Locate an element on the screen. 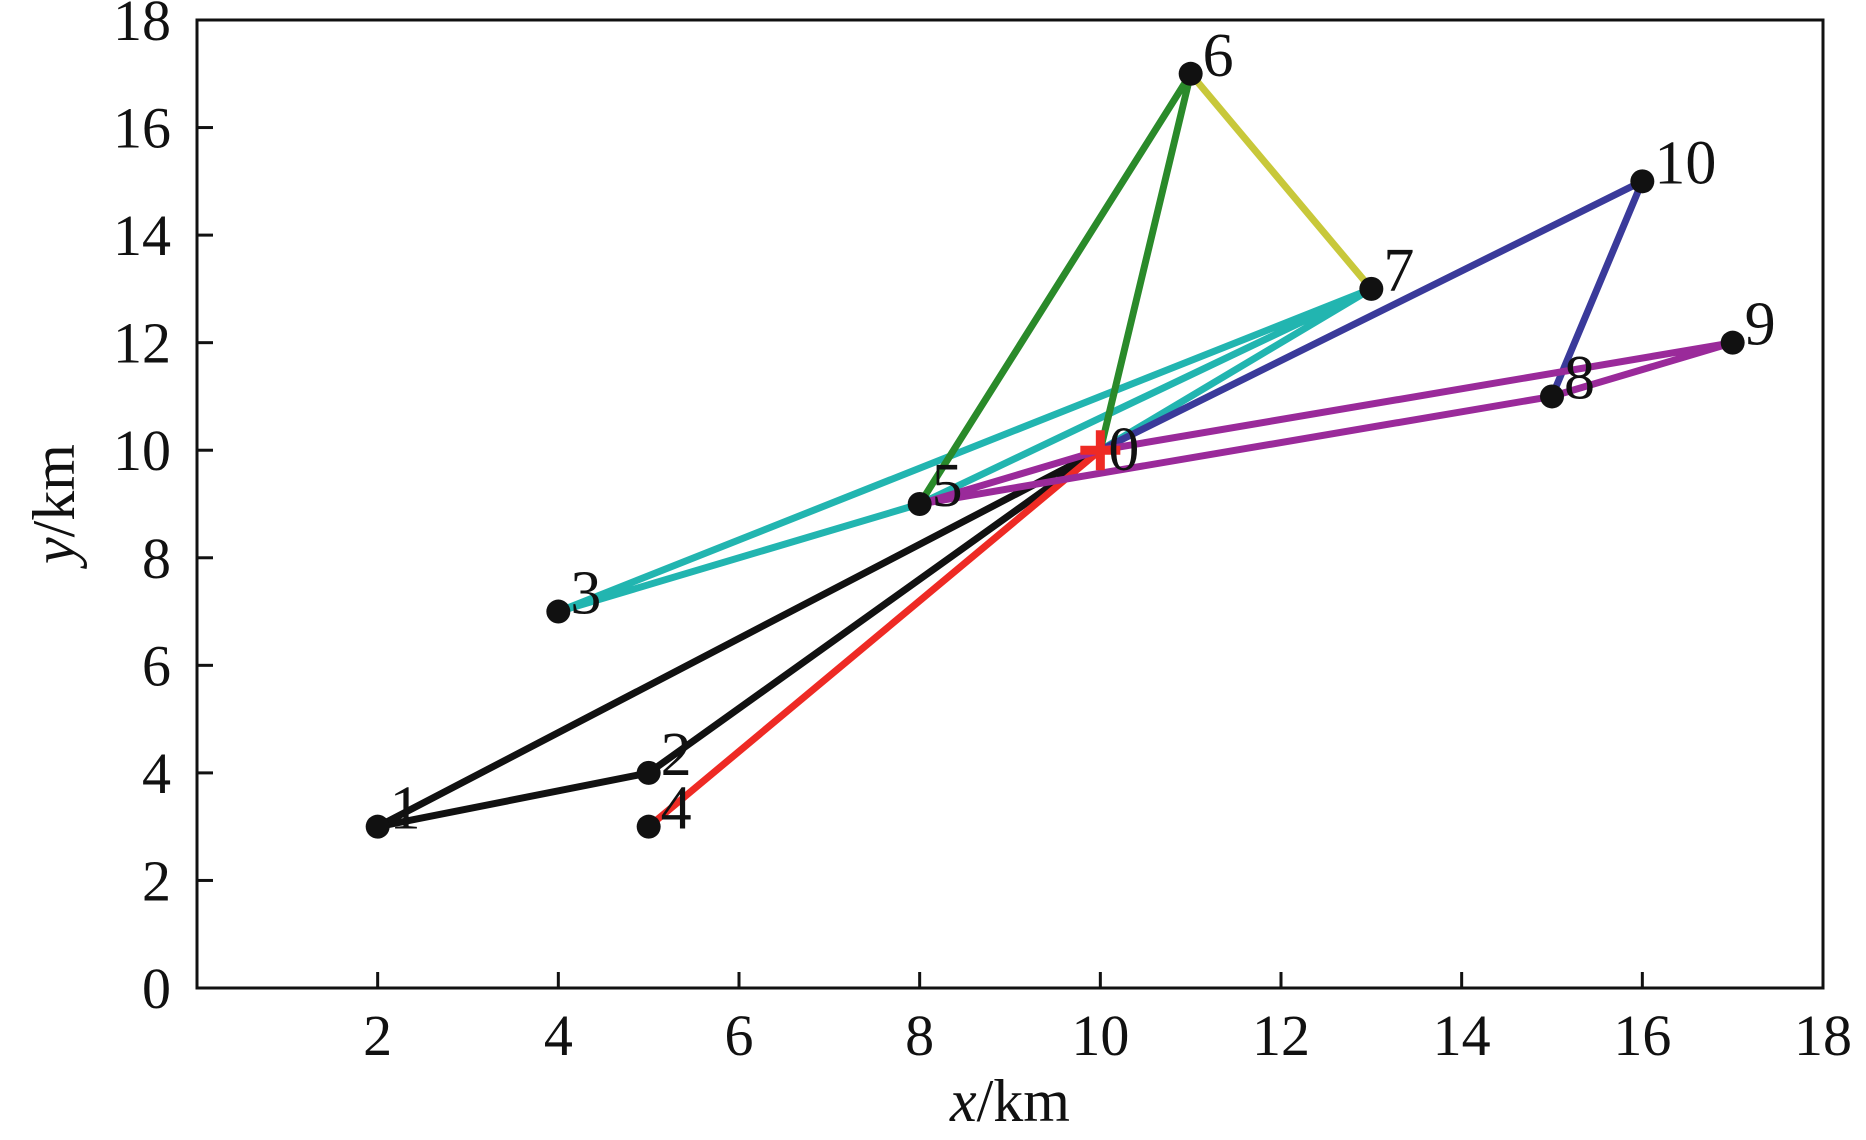  depot-label: 0 is located at coordinates (1123, 450).